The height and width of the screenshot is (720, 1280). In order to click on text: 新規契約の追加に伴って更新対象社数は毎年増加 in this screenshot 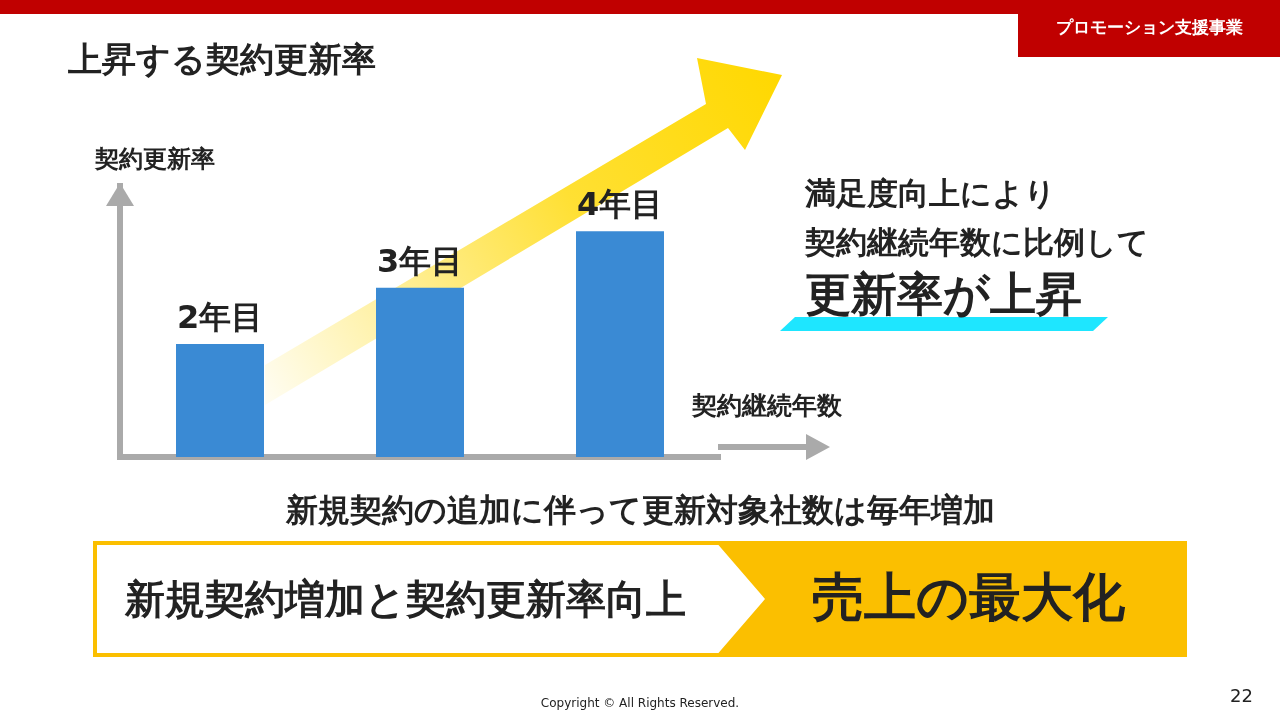, I will do `click(640, 510)`.